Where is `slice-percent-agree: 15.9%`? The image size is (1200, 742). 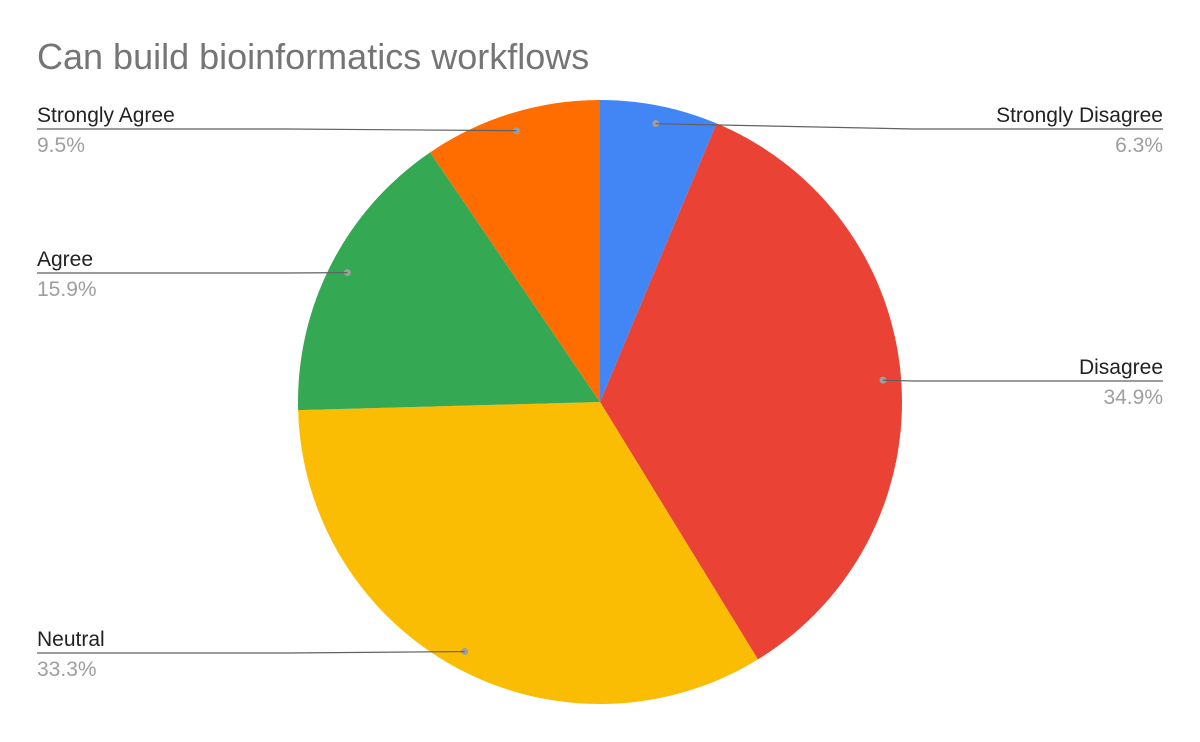
slice-percent-agree: 15.9% is located at coordinates (67, 289).